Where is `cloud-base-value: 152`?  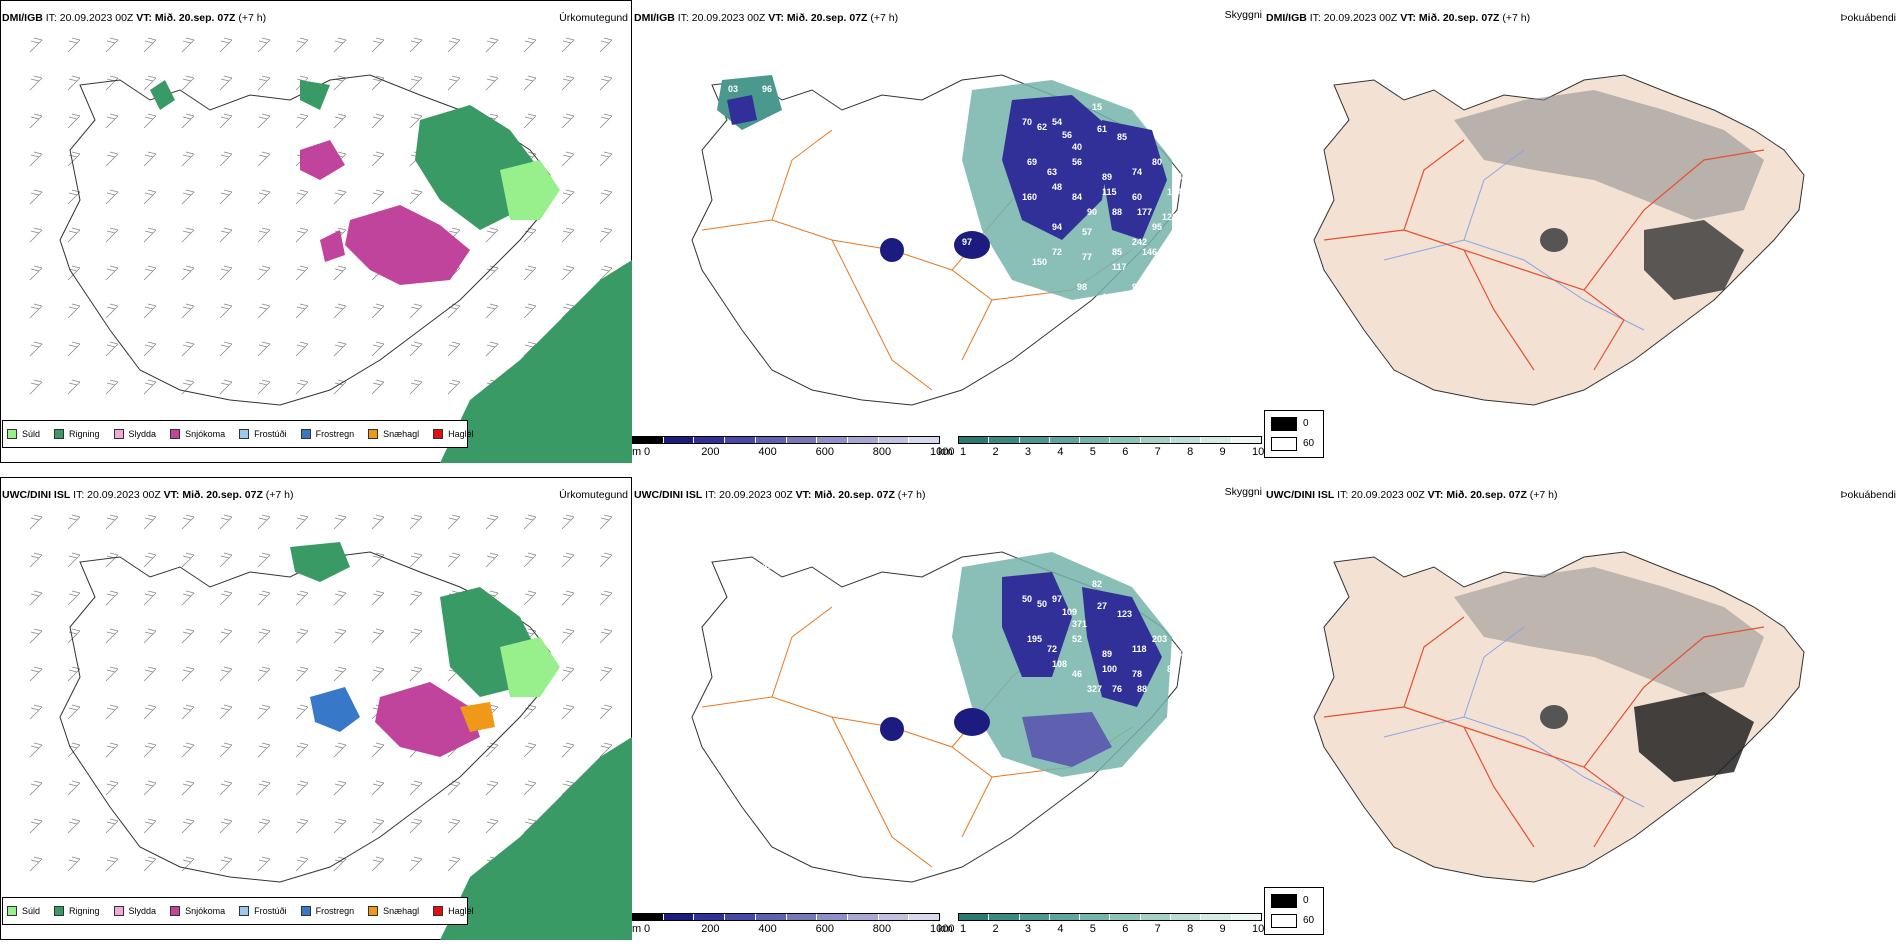
cloud-base-value: 152 is located at coordinates (1179, 177).